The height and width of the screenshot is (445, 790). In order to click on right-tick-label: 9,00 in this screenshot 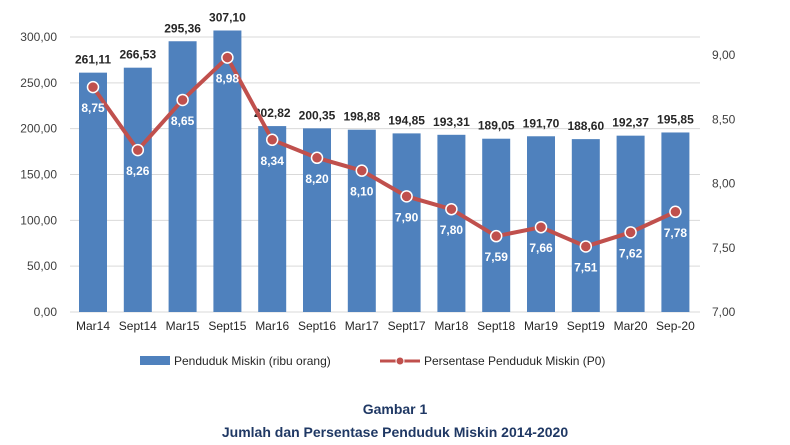, I will do `click(724, 55)`.